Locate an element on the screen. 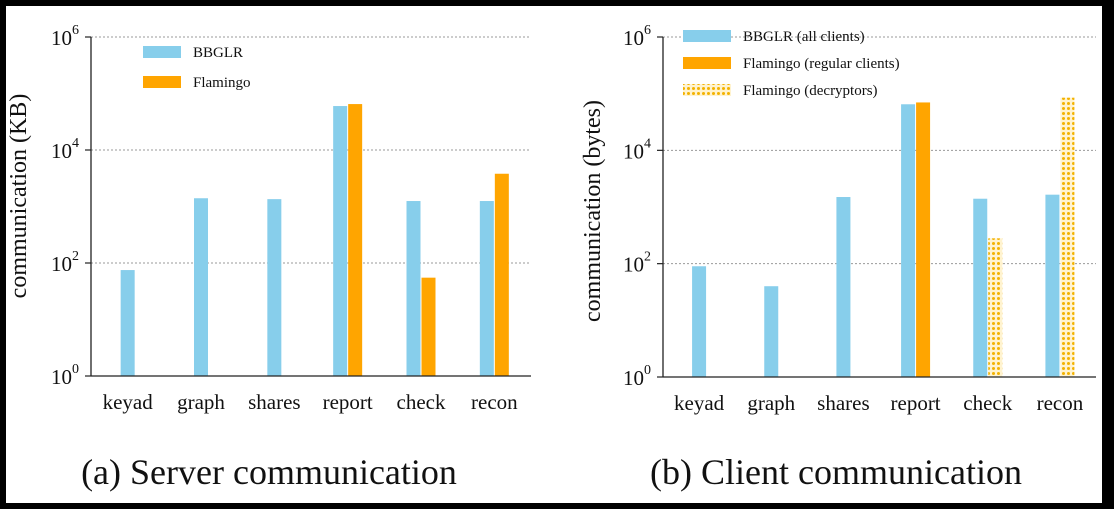 The image size is (1114, 509). legend-label-1: Flamingo (regular clients) is located at coordinates (821, 64).